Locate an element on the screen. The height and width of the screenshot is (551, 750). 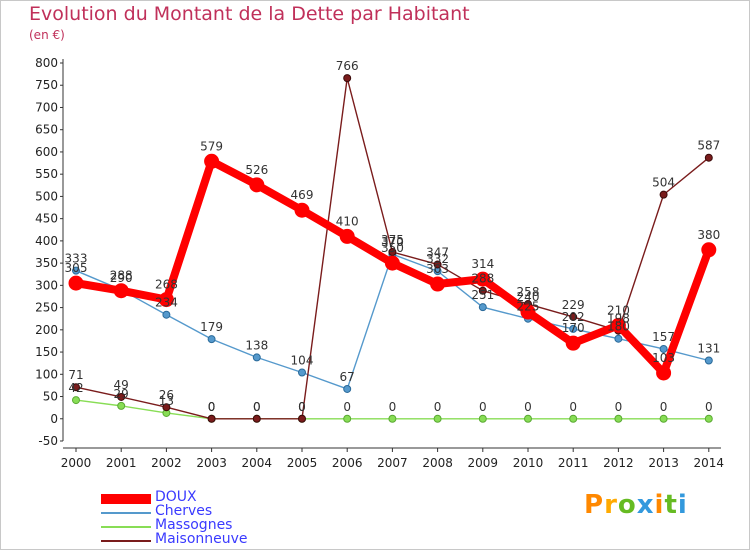
data-label-maisonneuve: 229 is located at coordinates (573, 305).